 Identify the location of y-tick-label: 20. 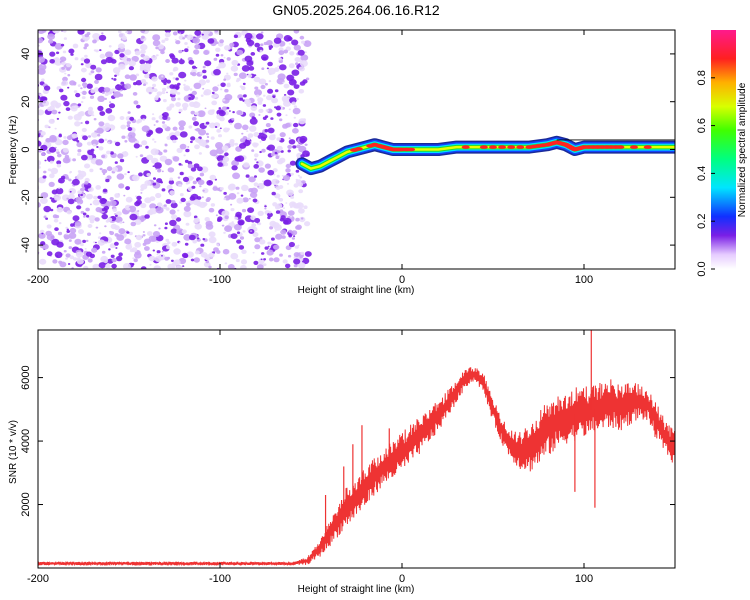
(26, 102).